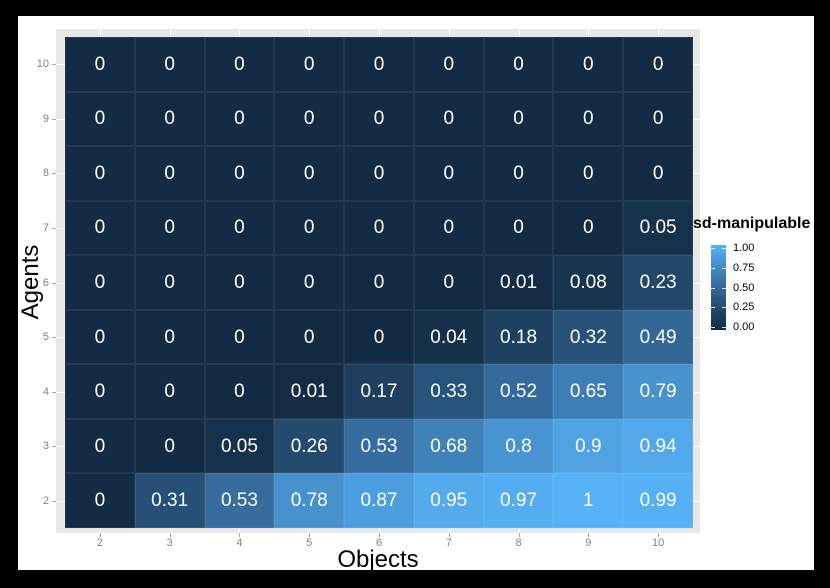  Describe the element at coordinates (99, 543) in the screenshot. I see `x-tick-label: 2` at that location.